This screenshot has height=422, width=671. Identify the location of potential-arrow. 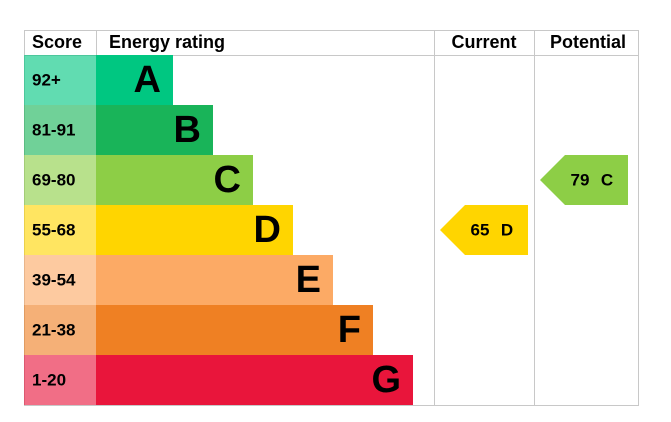
(584, 180).